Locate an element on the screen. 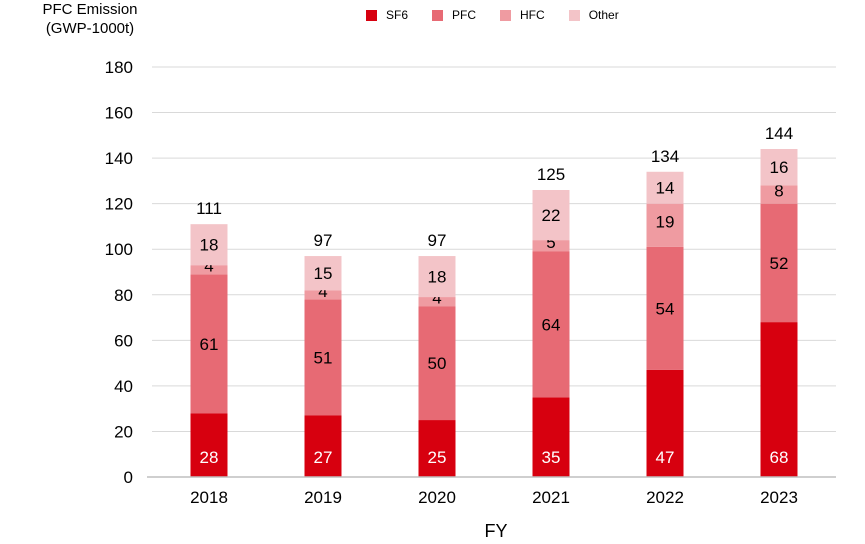  bar-sf6-2022 is located at coordinates (665, 423).